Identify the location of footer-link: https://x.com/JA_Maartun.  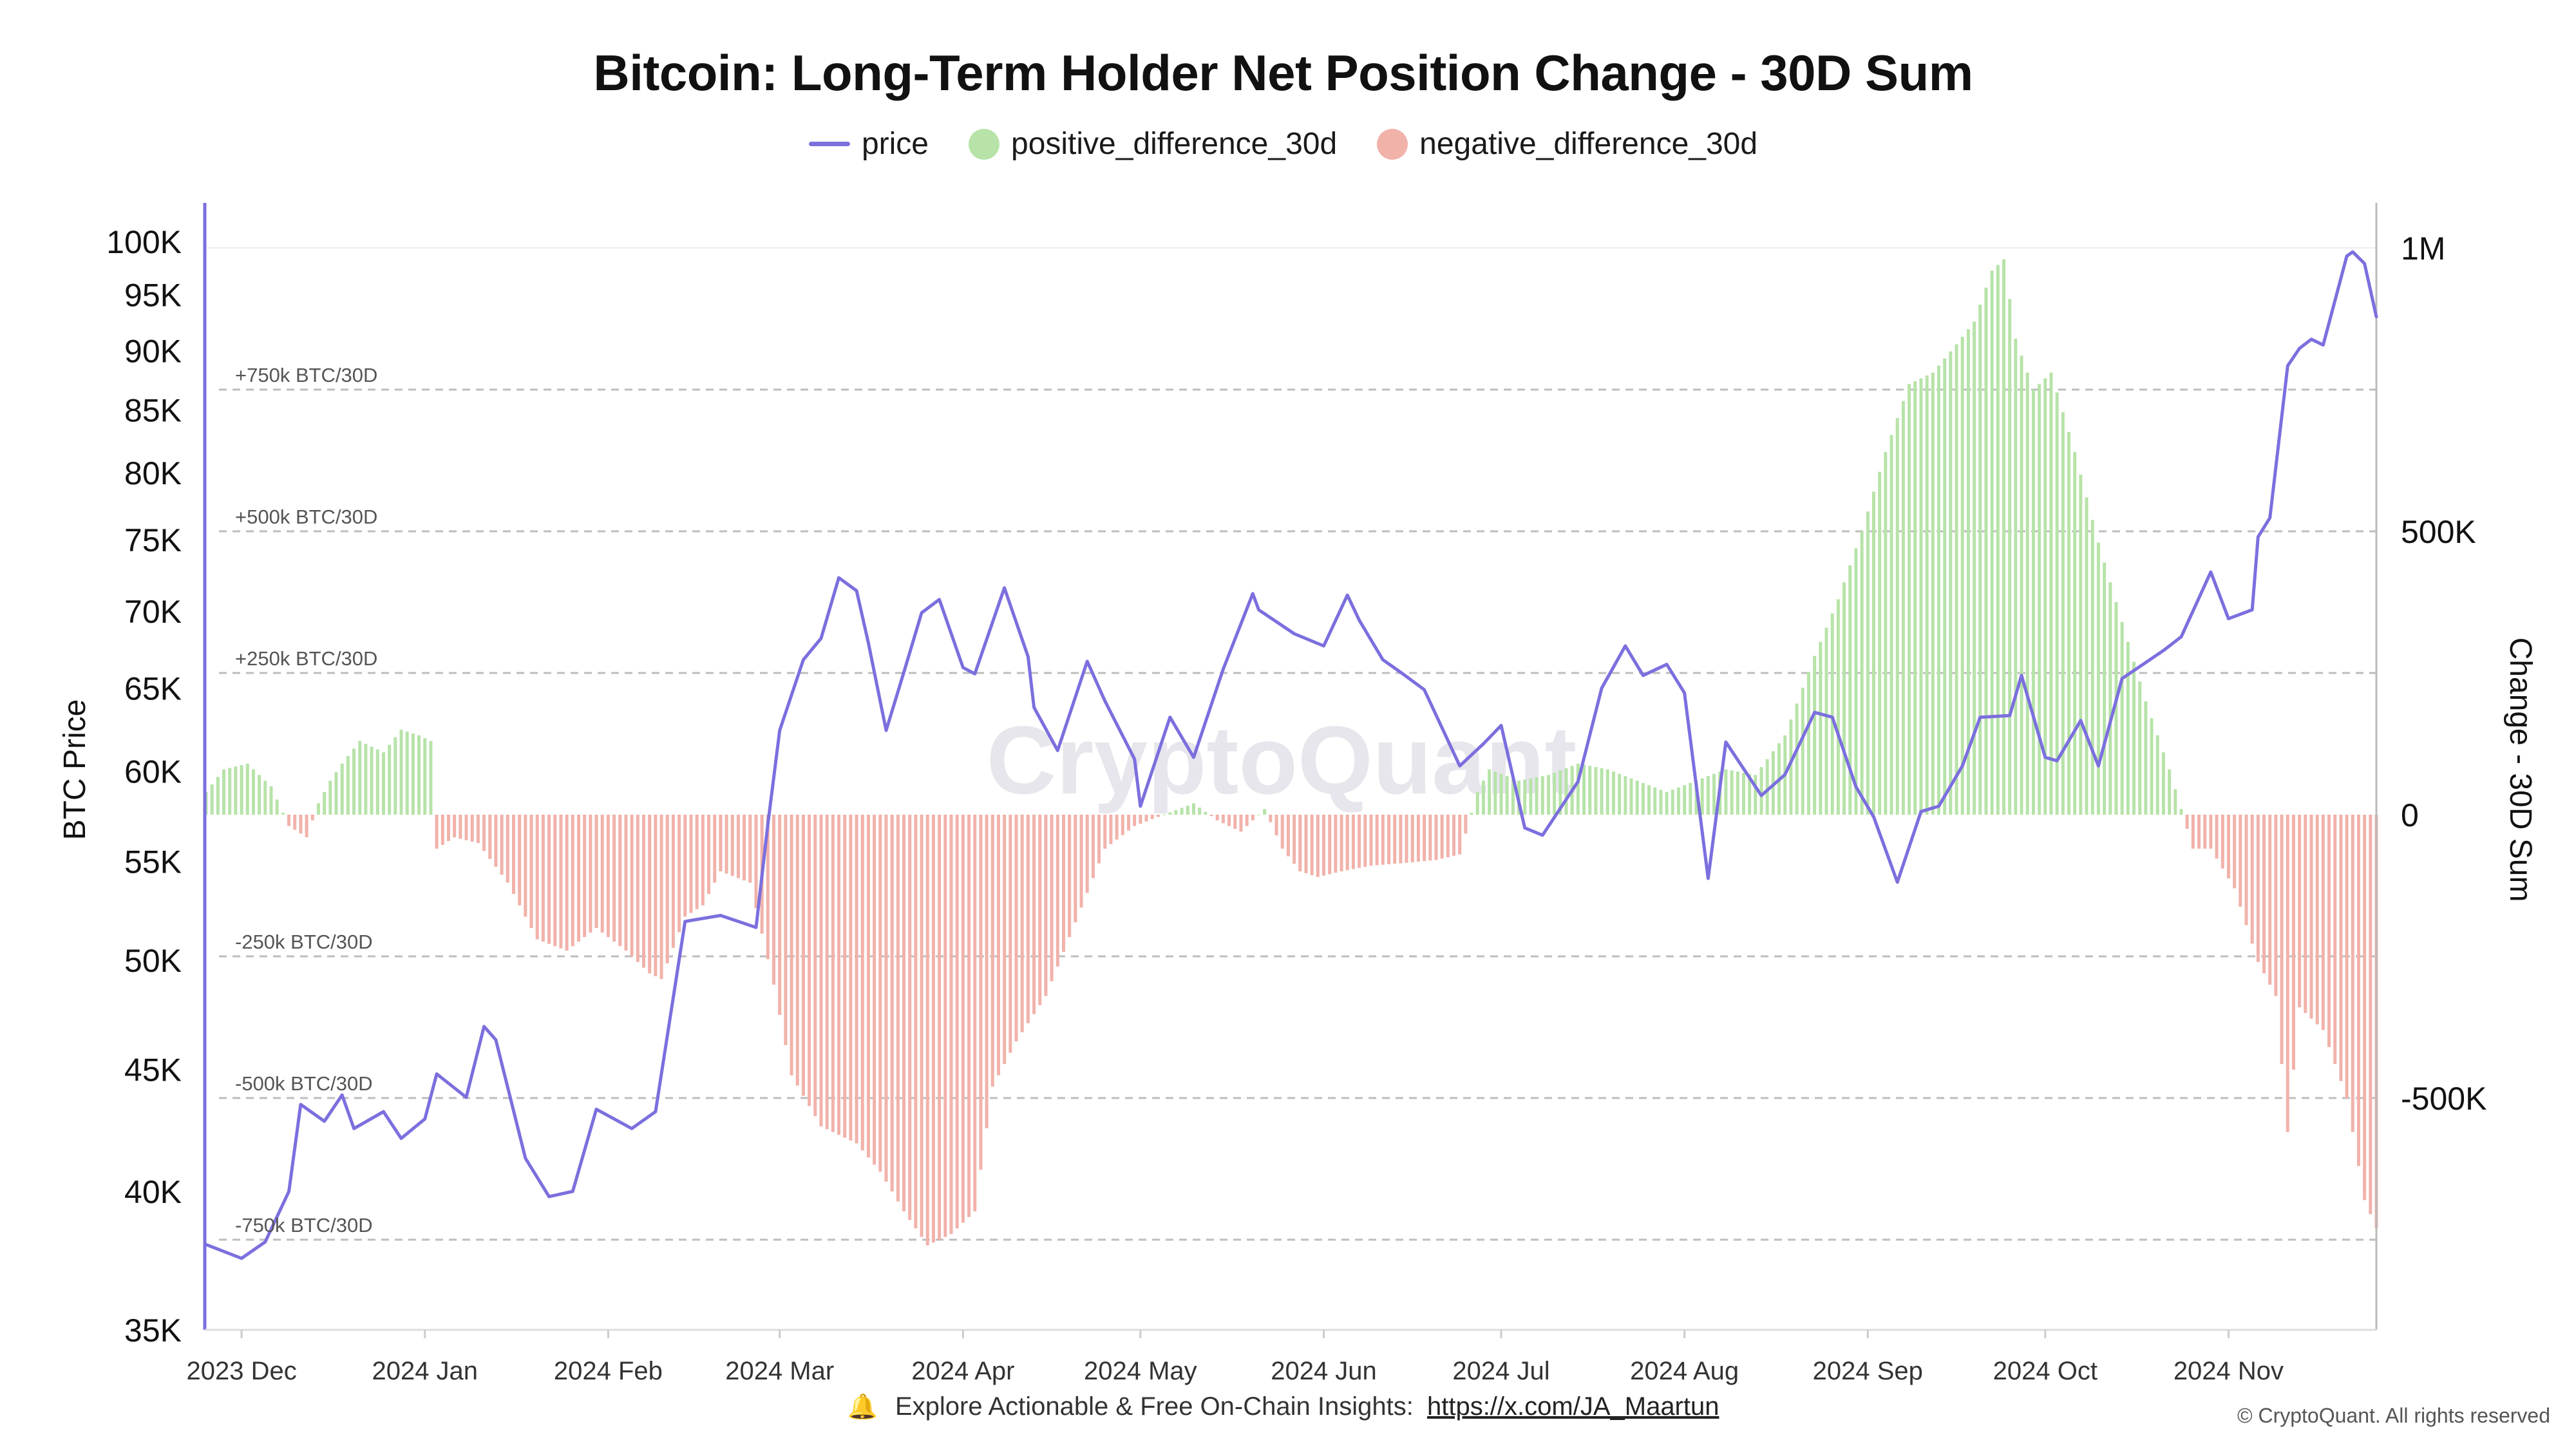
(1572, 1407).